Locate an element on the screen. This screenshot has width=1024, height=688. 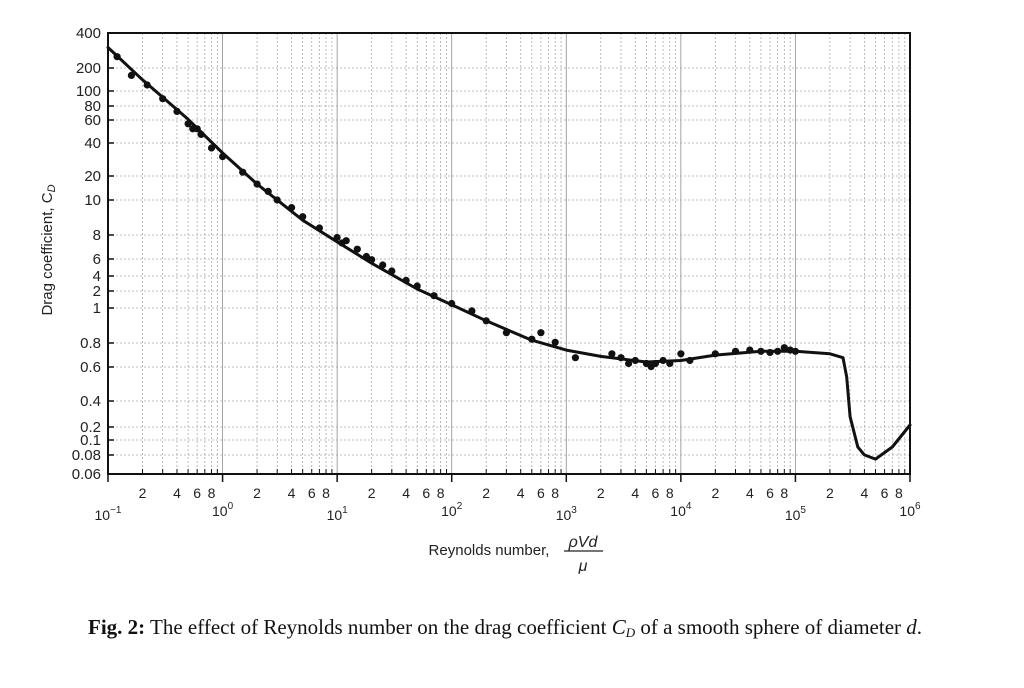
caption-label: Fig. 2: is located at coordinates (117, 627).